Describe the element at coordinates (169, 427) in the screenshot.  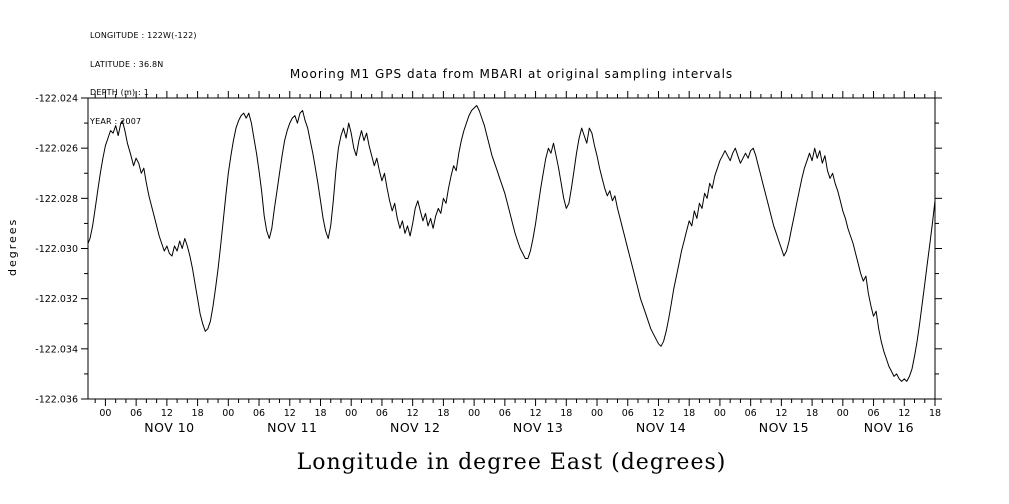
I see `x-day-label: NOV 10` at that location.